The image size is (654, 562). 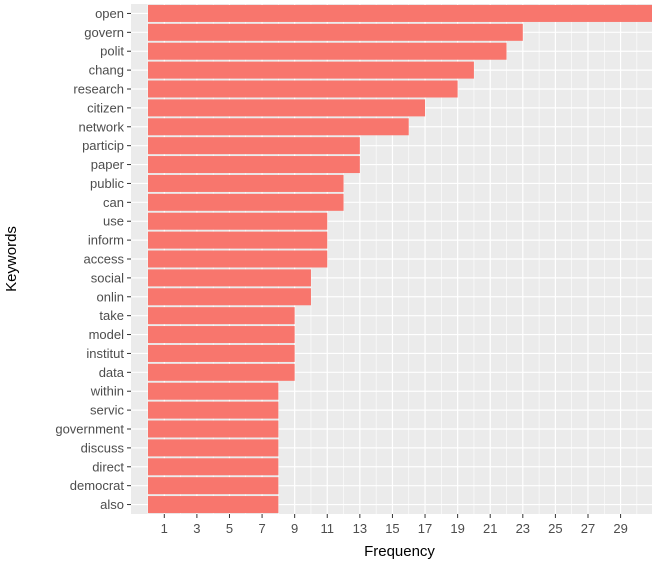 What do you see at coordinates (490, 528) in the screenshot?
I see `x-tick-label: 21` at bounding box center [490, 528].